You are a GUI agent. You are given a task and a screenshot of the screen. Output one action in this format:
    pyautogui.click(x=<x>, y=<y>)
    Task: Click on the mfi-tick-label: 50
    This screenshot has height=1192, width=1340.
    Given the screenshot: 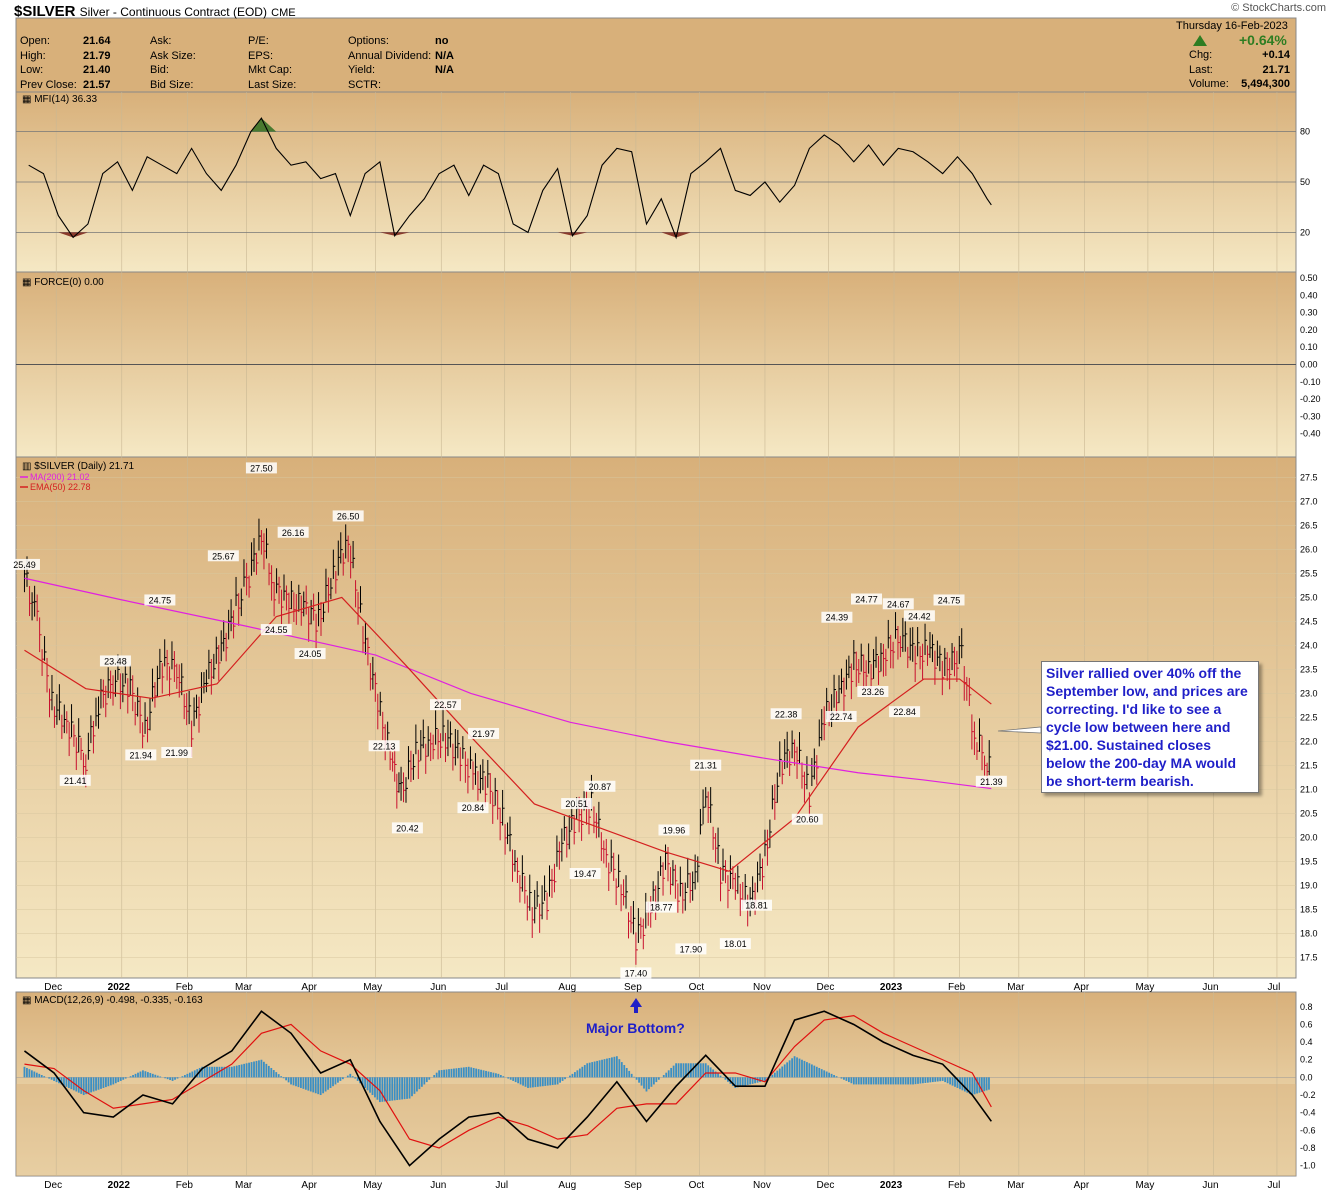 What is the action you would take?
    pyautogui.click(x=1305, y=182)
    